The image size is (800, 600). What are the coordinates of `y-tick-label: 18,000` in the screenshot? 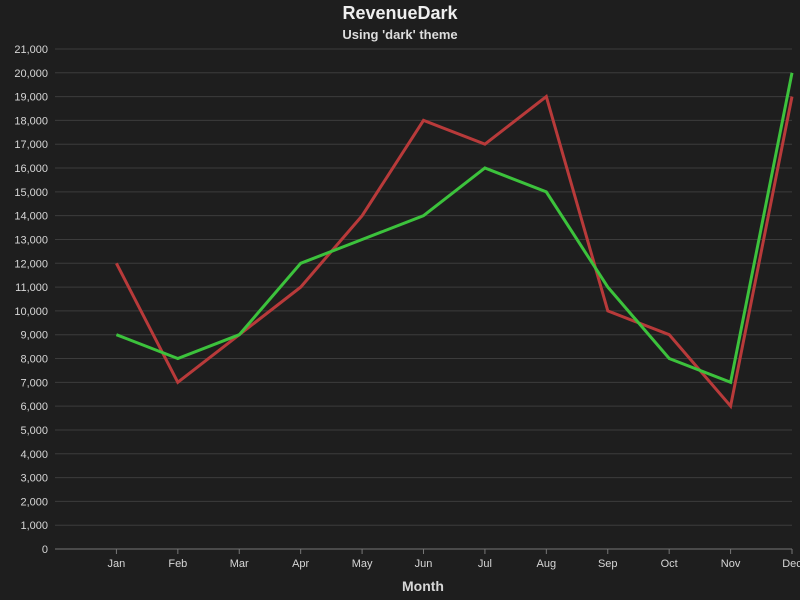 It's located at (31, 121).